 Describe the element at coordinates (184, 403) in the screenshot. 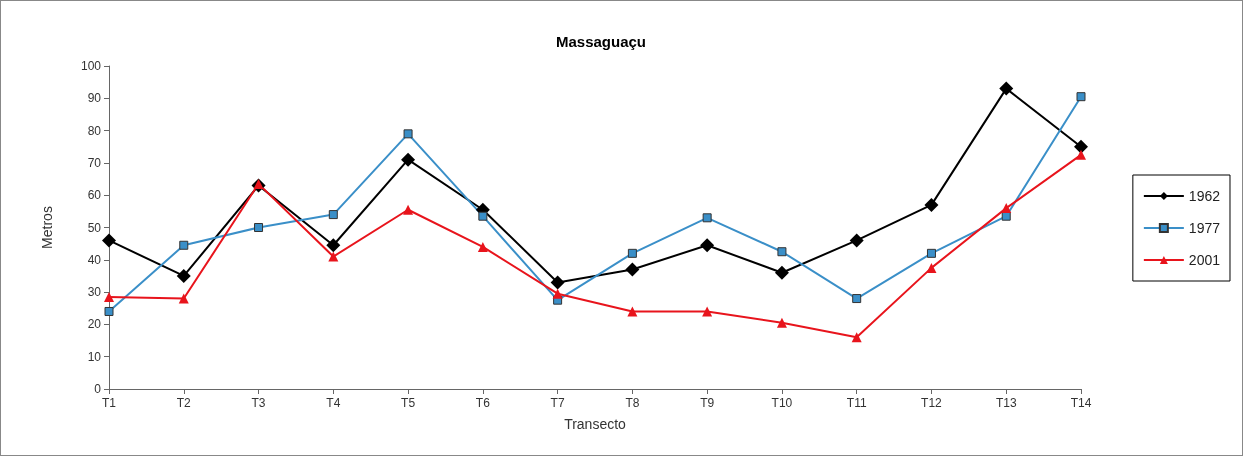

I see `x-tick-label: T2` at that location.